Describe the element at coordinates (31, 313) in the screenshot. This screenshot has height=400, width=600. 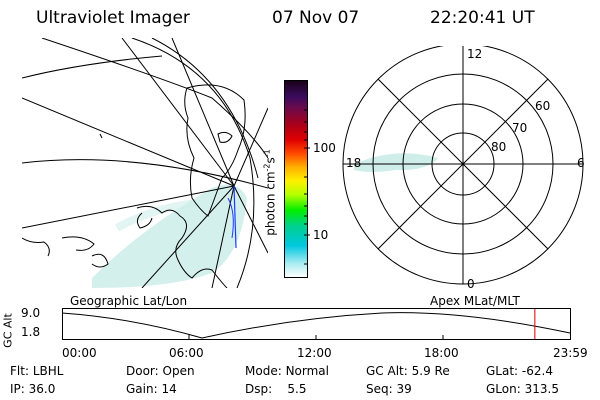
I see `altitude-tick-9: 9.0` at that location.